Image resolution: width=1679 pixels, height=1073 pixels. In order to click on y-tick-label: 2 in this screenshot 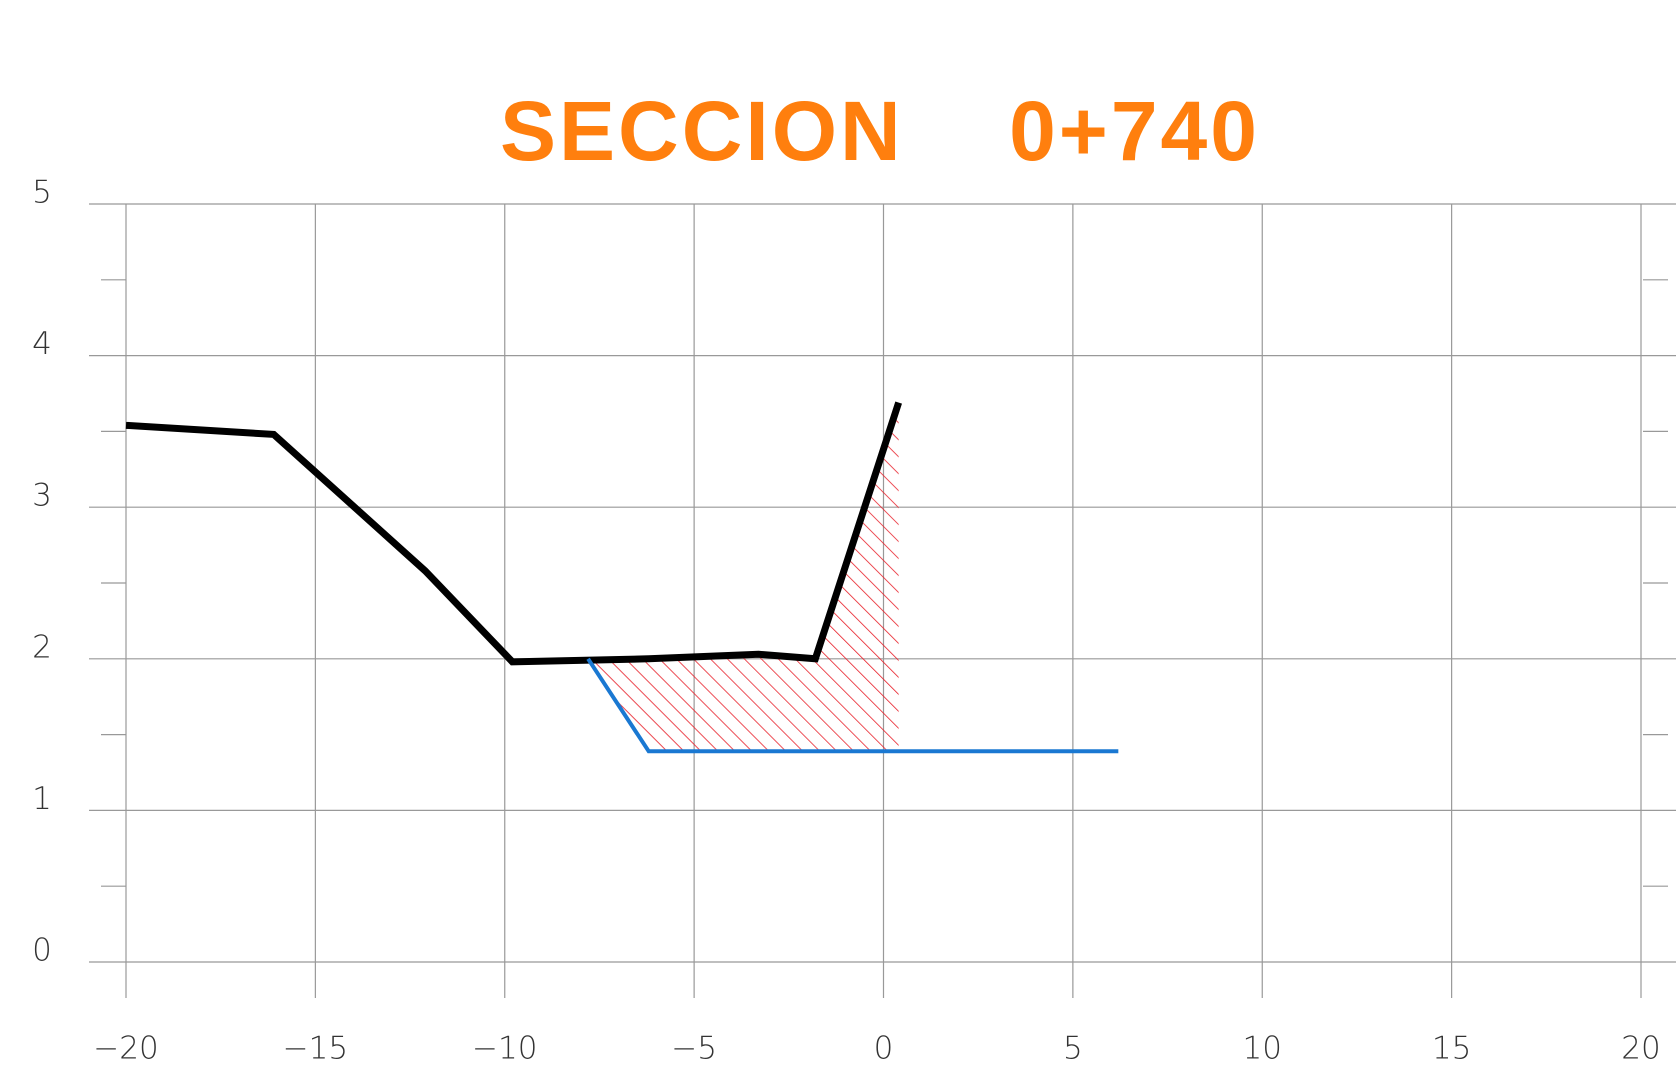, I will do `click(42, 647)`.